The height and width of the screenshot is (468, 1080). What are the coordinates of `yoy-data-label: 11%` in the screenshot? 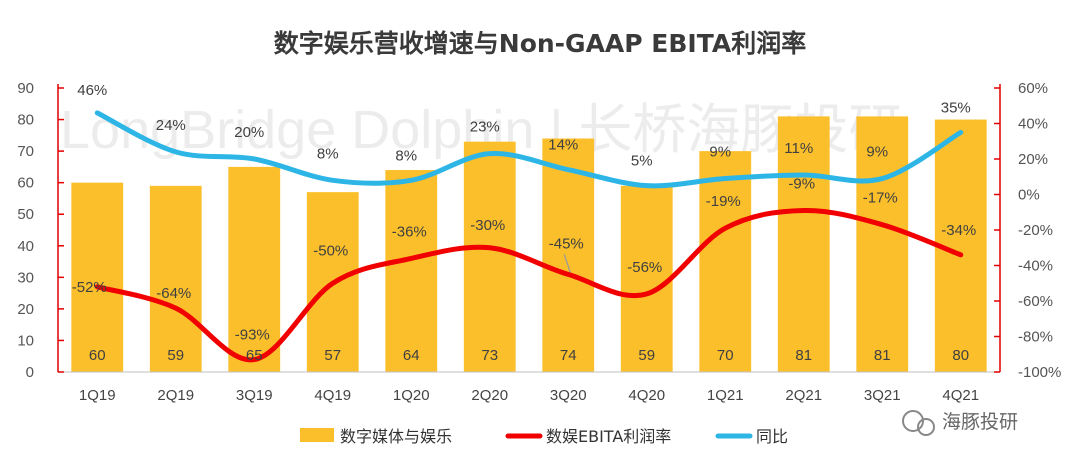 It's located at (798, 148).